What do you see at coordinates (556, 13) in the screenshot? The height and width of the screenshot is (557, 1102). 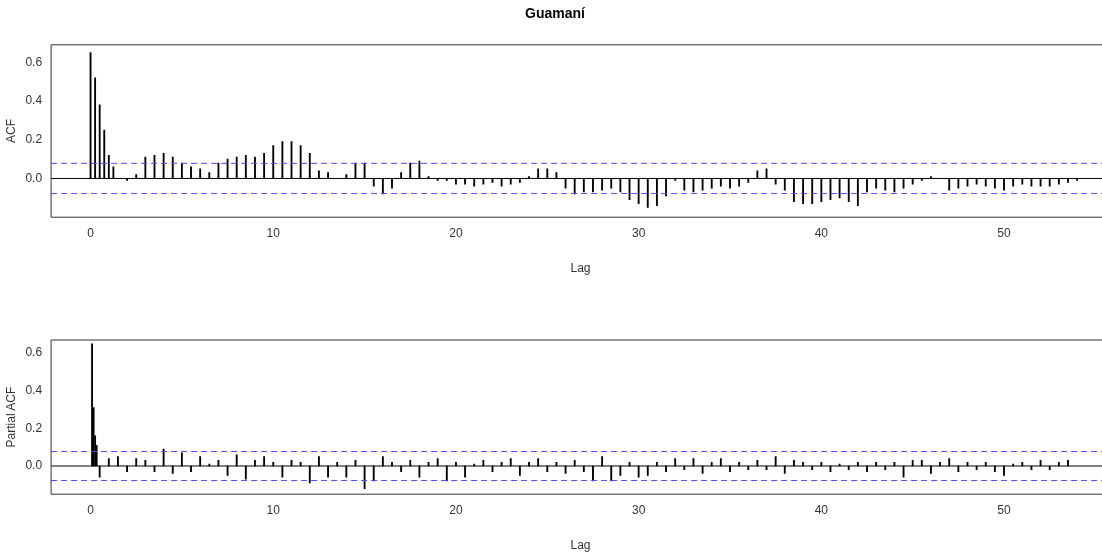 I see `chart-title: Guamaní` at bounding box center [556, 13].